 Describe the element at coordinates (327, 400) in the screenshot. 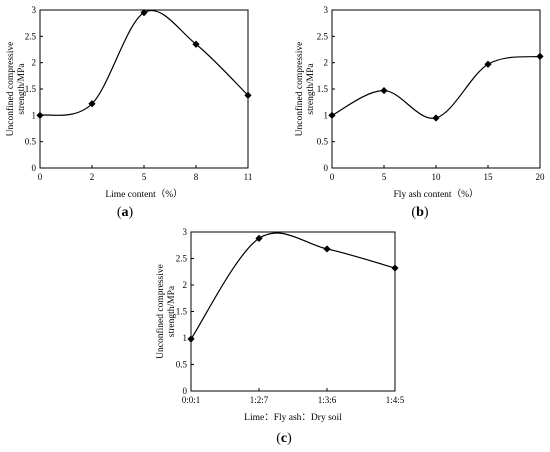

I see `x-tick-label: 1:3:6` at that location.